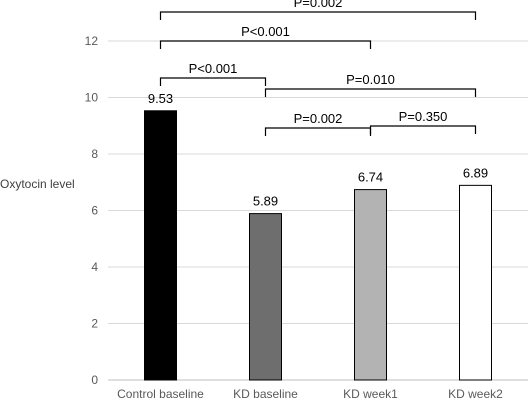  Describe the element at coordinates (475, 172) in the screenshot. I see `data-label: 6.89` at that location.